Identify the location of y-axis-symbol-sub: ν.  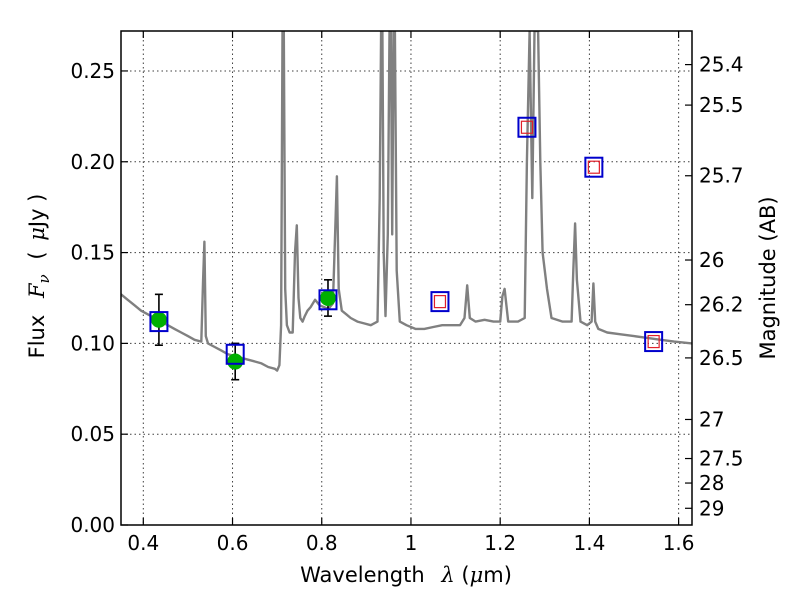
(44, 278).